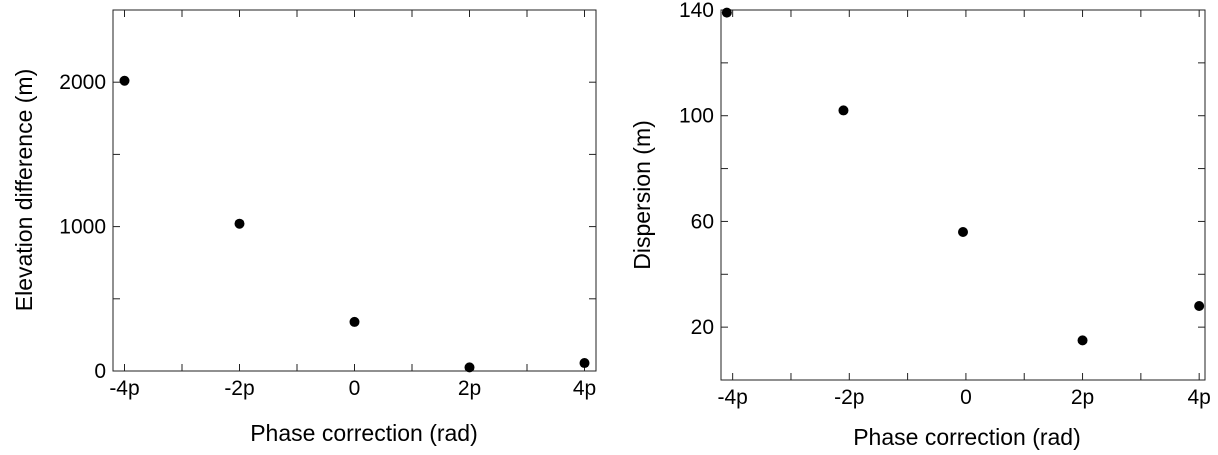 This screenshot has width=1218, height=455. Describe the element at coordinates (696, 11) in the screenshot. I see `y-tick-label: 140` at that location.